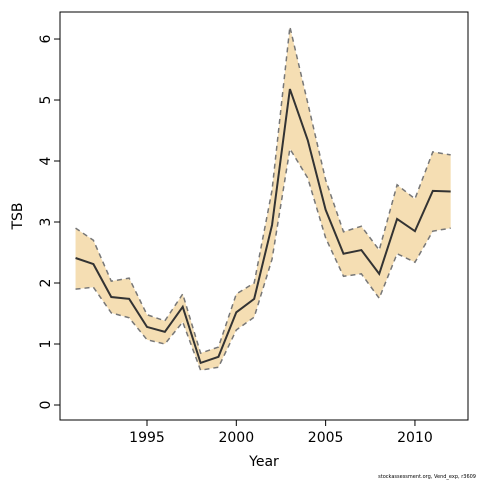  Describe the element at coordinates (415, 438) in the screenshot. I see `x-tick-label: 2010` at that location.